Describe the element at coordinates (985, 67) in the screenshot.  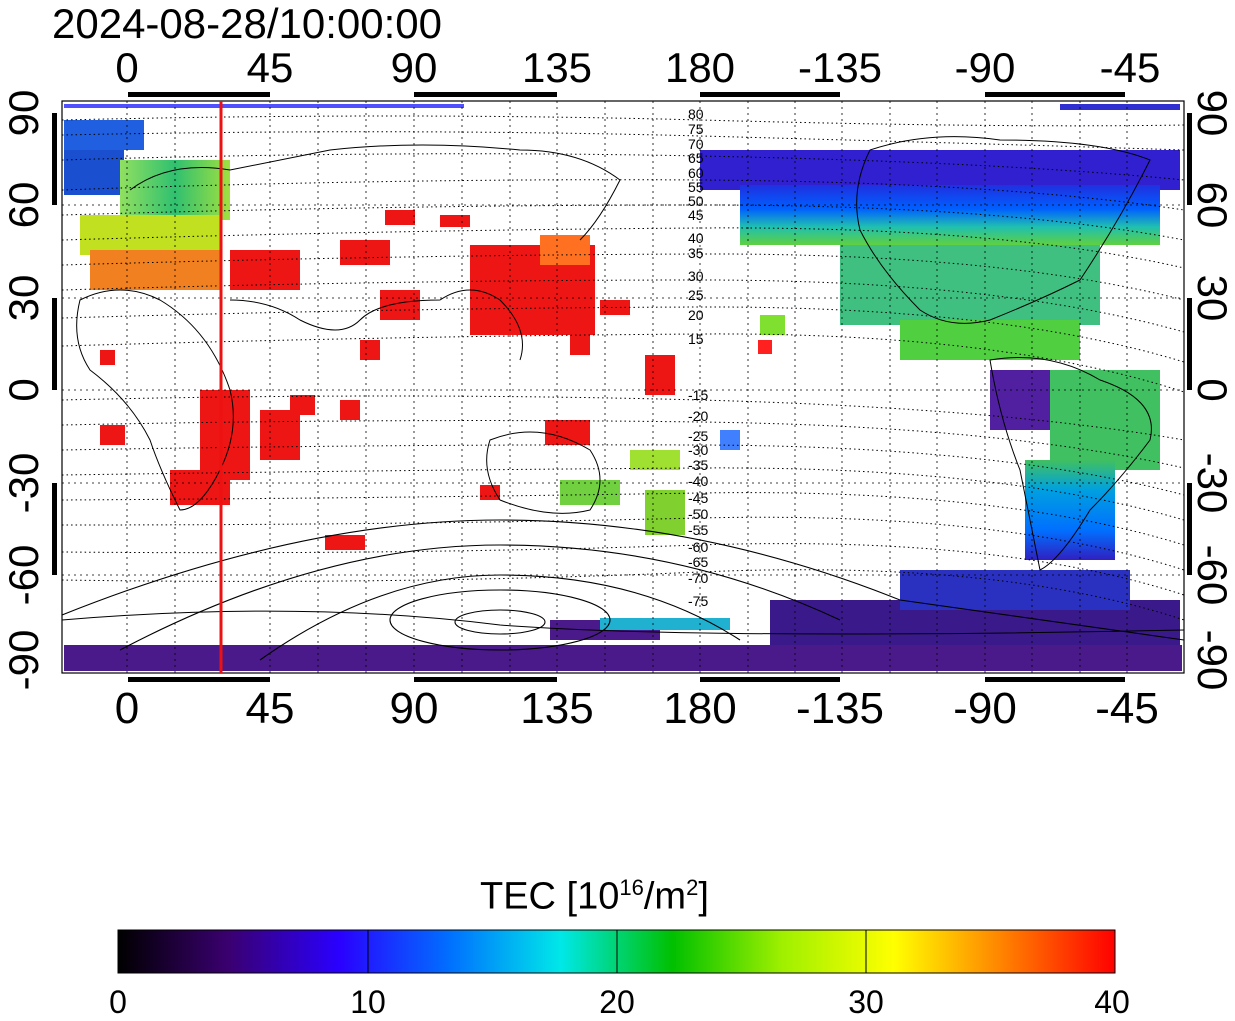
I see `top-lon-tick-m90: -90` at that location.